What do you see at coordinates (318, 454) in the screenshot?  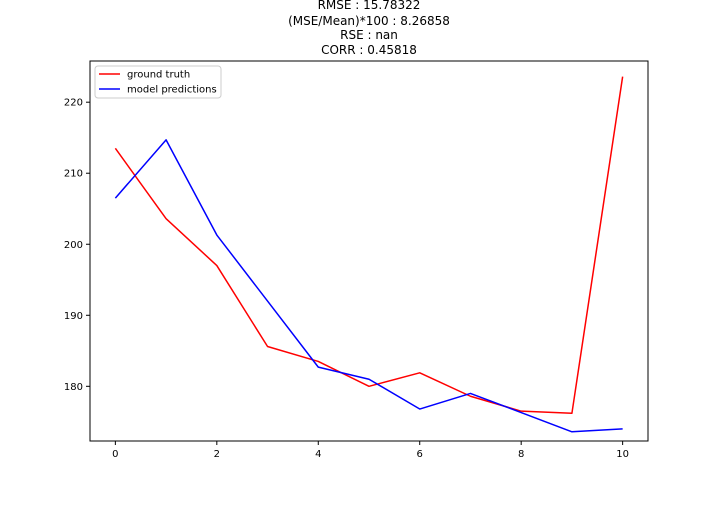 I see `x-tick-label: 4` at bounding box center [318, 454].